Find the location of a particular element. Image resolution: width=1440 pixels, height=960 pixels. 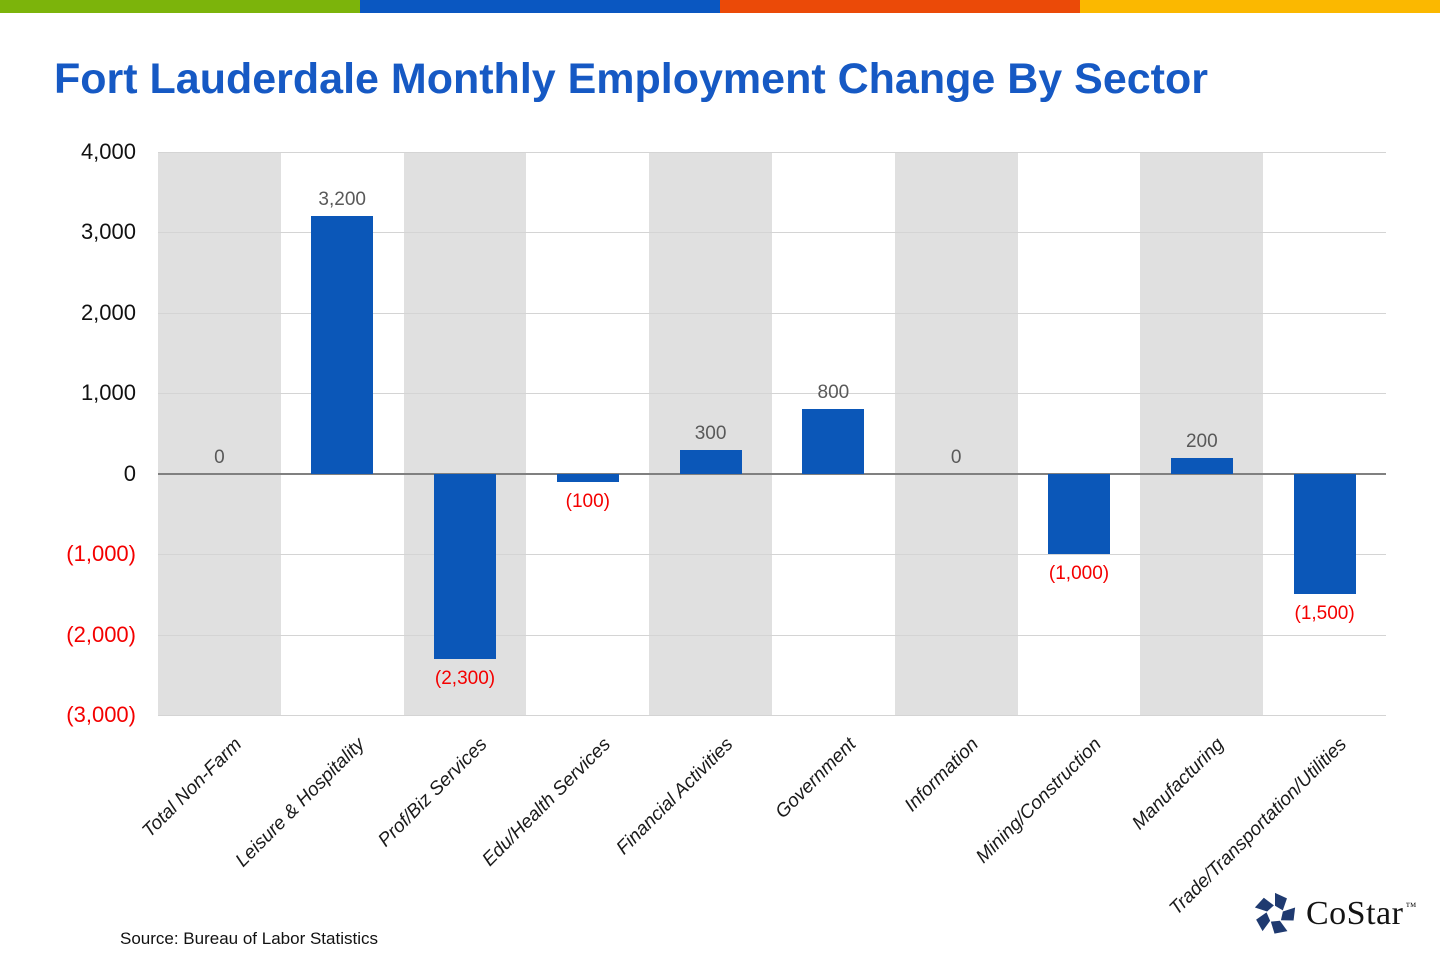

x-category-label: Edu/Health Services is located at coordinates (546, 802).